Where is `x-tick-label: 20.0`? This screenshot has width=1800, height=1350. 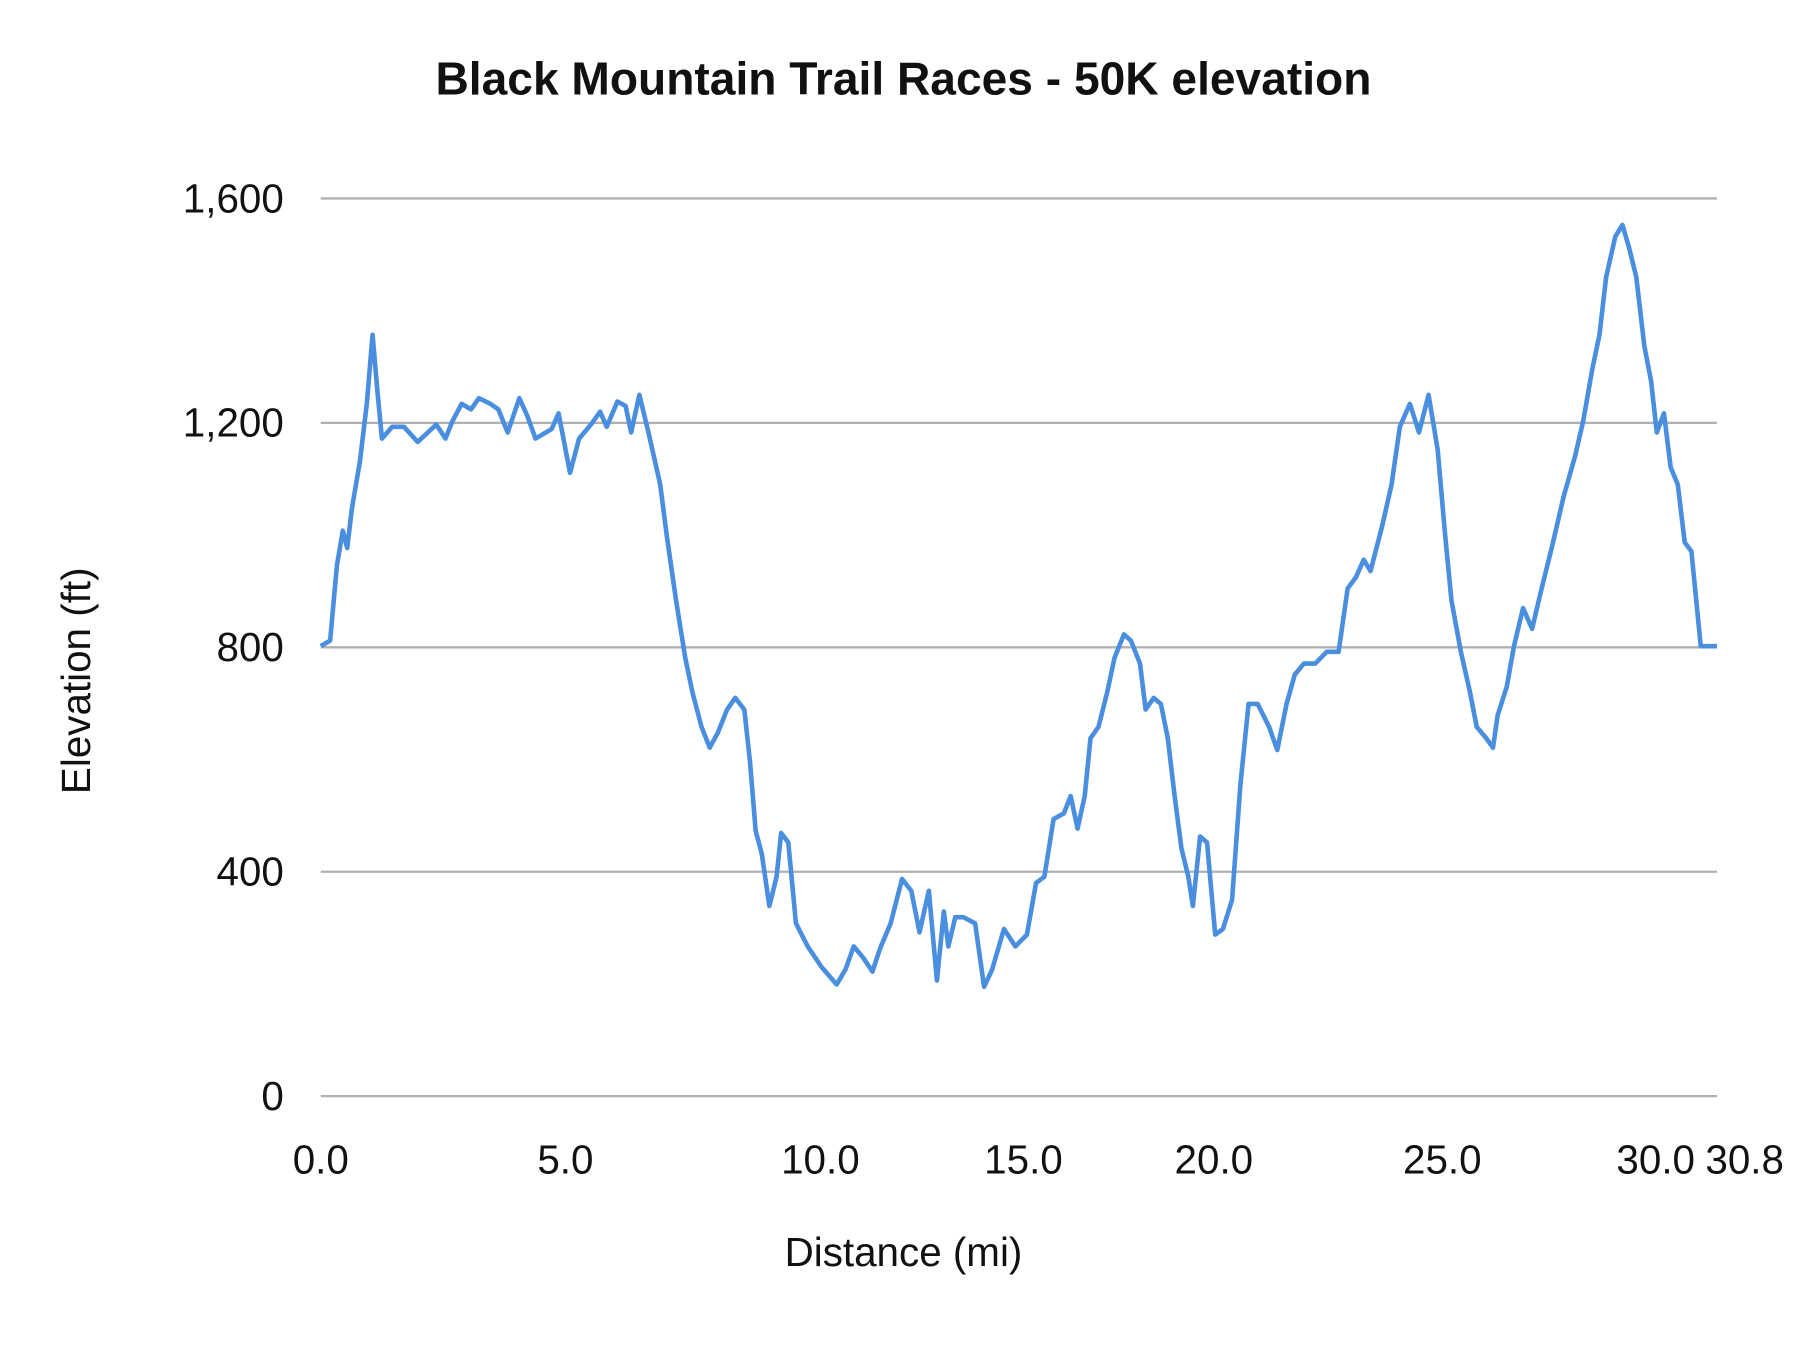
x-tick-label: 20.0 is located at coordinates (1214, 1159).